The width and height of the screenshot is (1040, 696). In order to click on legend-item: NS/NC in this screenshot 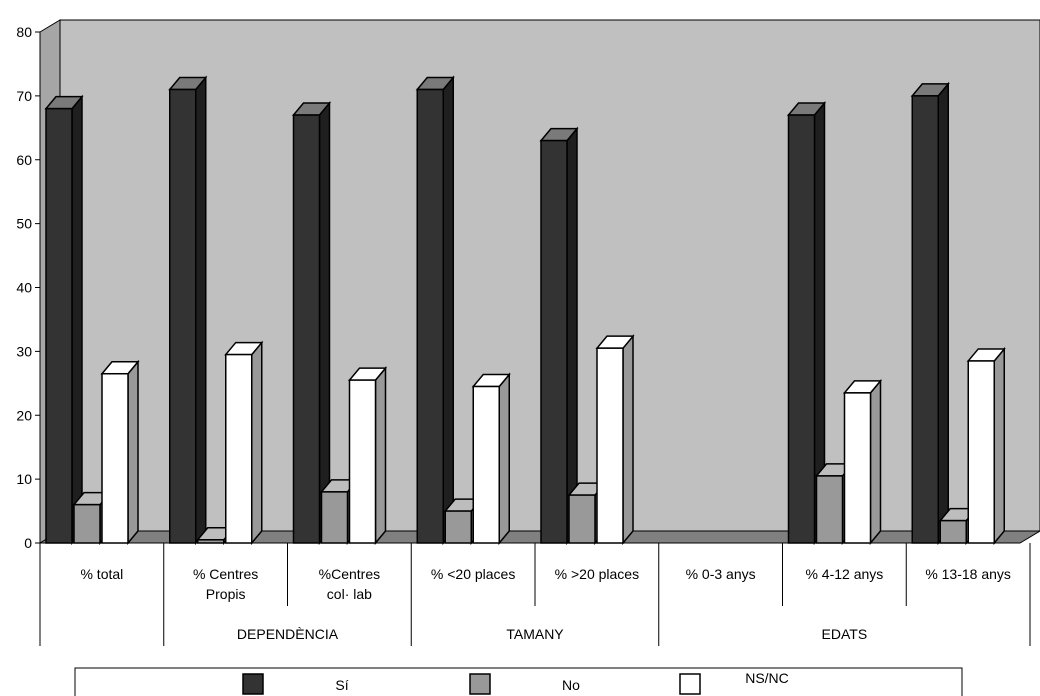, I will do `click(734, 682)`.